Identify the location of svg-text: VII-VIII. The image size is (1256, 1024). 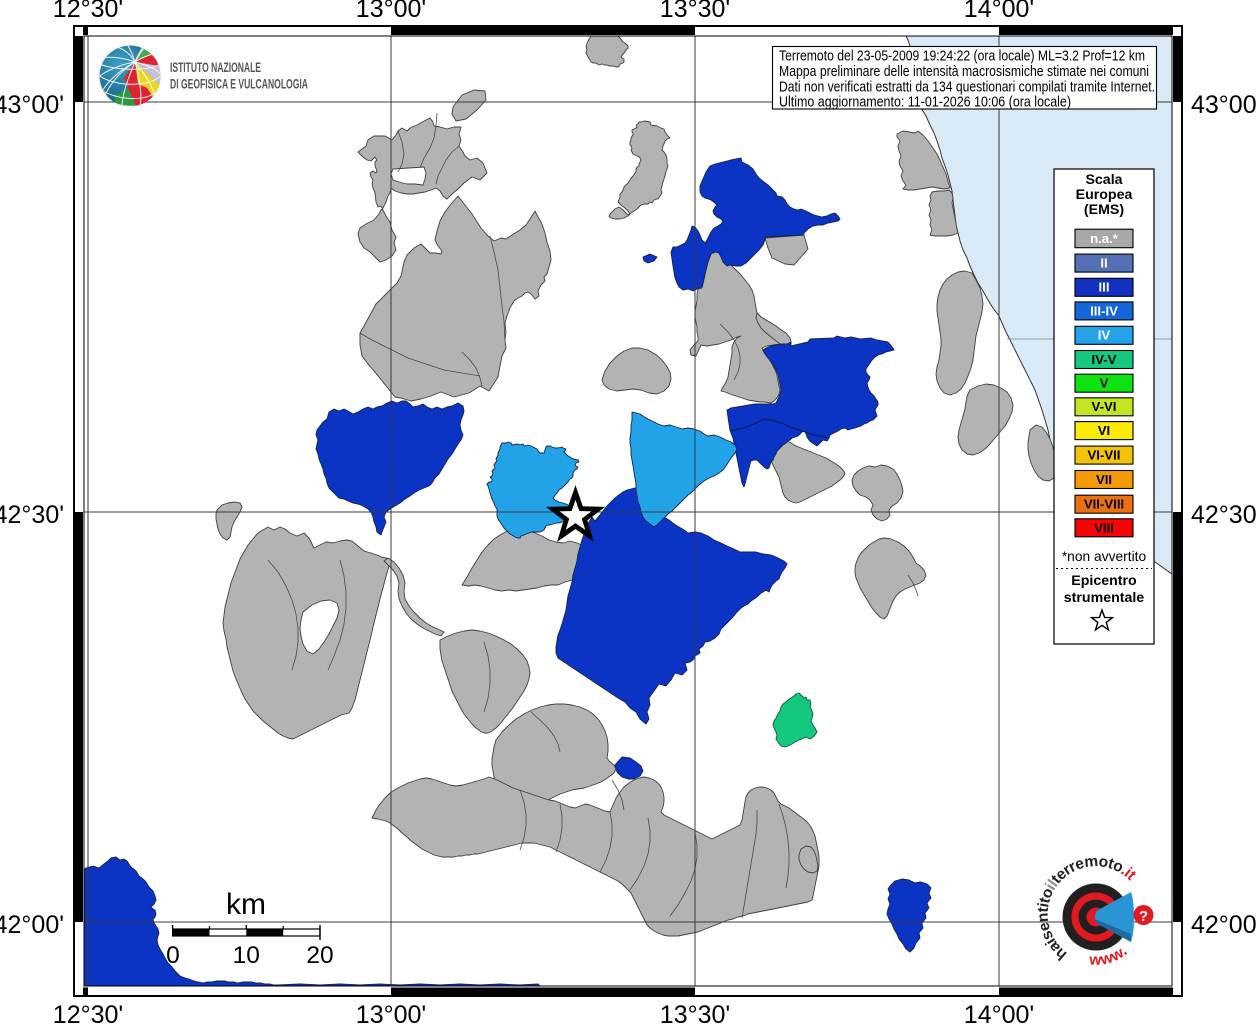
(1104, 504).